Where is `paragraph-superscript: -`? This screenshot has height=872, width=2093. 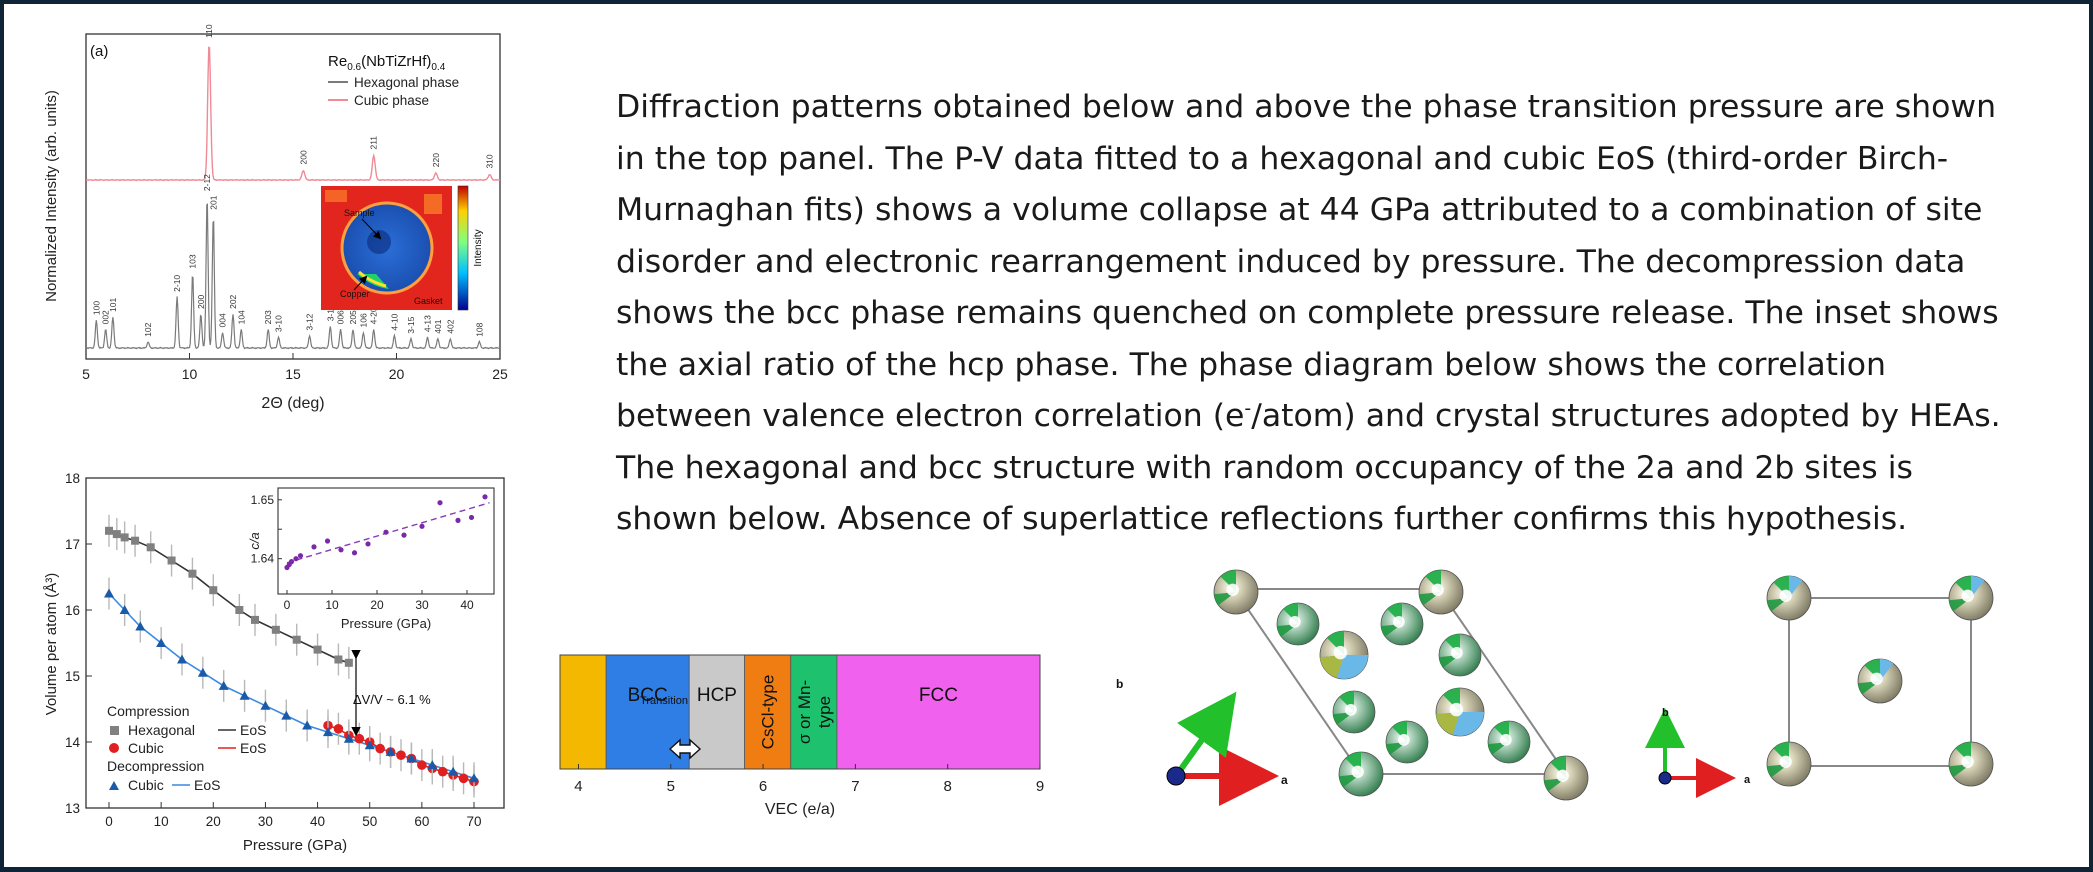 paragraph-superscript: - is located at coordinates (1248, 408).